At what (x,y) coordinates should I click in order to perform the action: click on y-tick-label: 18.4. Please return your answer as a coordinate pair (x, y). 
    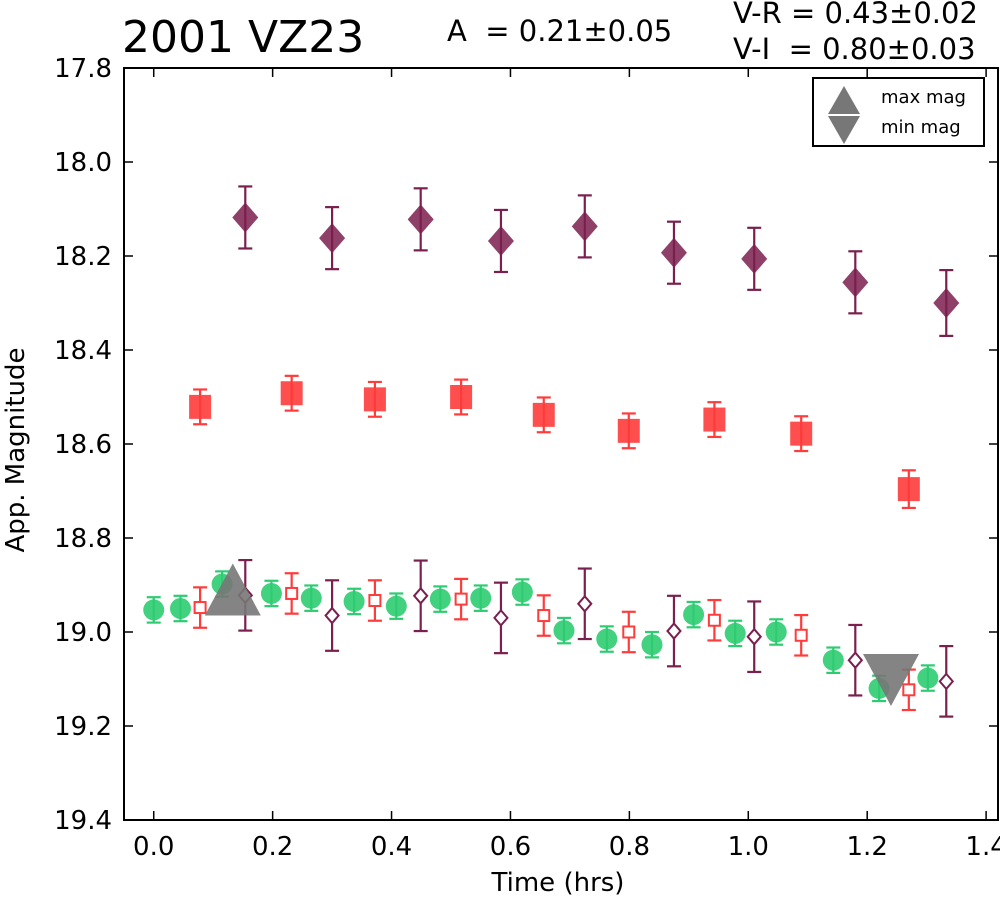
    Looking at the image, I should click on (83, 351).